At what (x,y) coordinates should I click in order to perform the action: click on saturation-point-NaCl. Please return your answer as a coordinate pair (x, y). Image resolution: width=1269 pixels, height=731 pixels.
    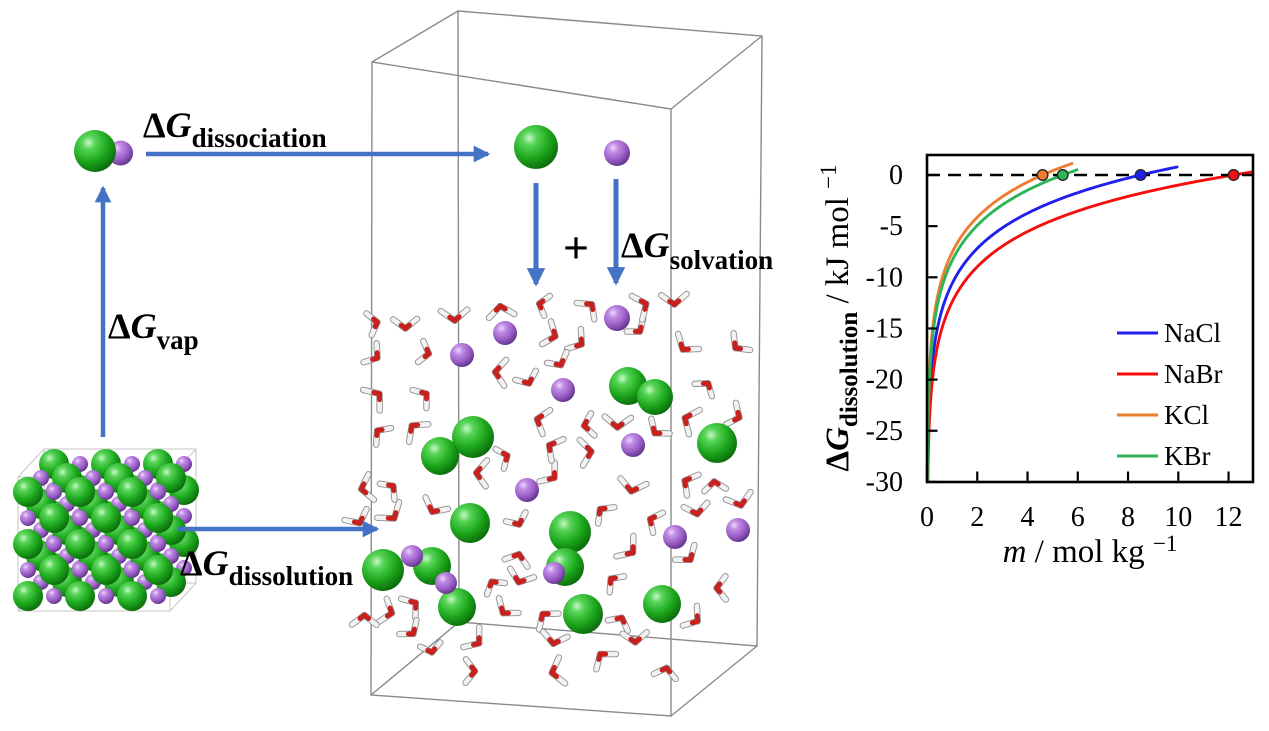
    Looking at the image, I should click on (1140, 175).